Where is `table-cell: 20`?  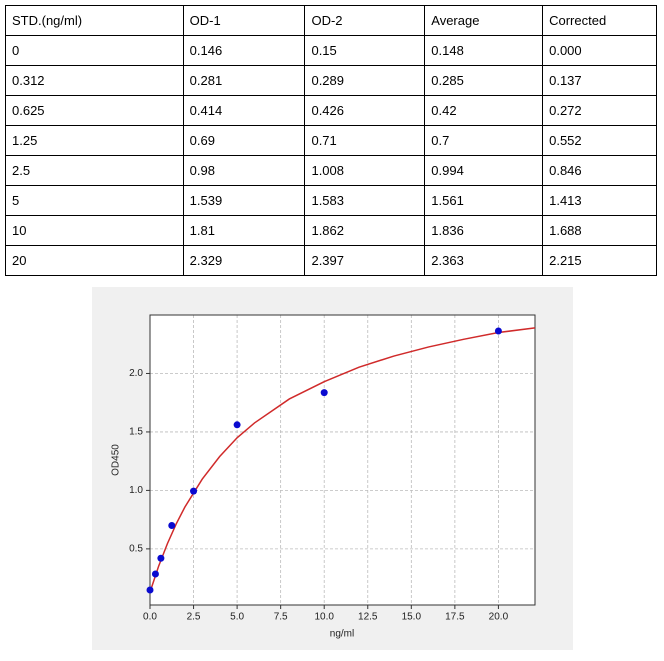 table-cell: 20 is located at coordinates (94, 260).